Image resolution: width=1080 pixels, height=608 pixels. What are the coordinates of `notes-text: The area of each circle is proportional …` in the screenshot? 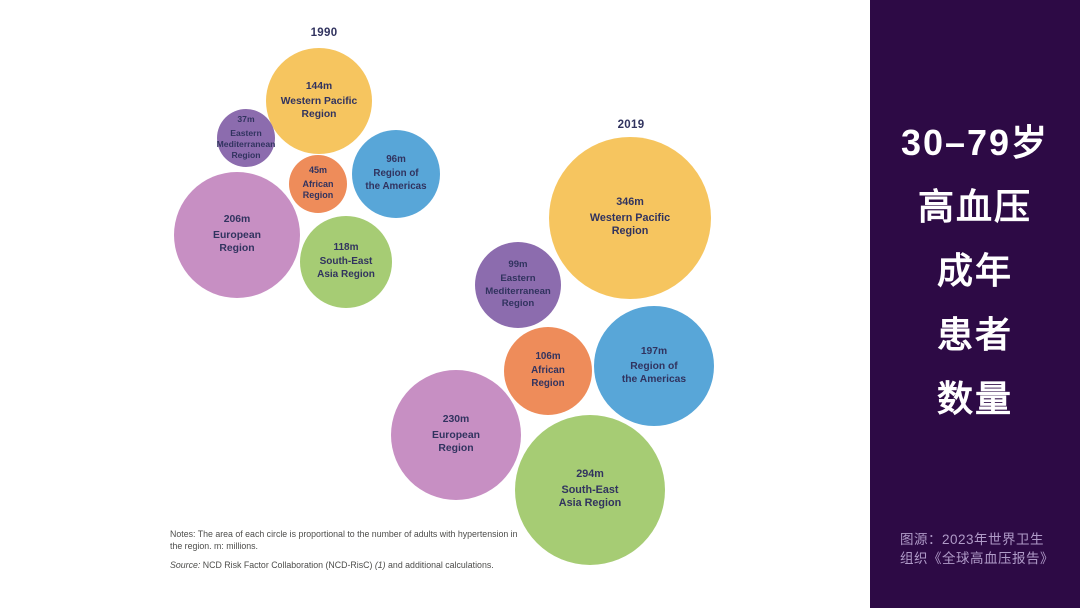 It's located at (344, 540).